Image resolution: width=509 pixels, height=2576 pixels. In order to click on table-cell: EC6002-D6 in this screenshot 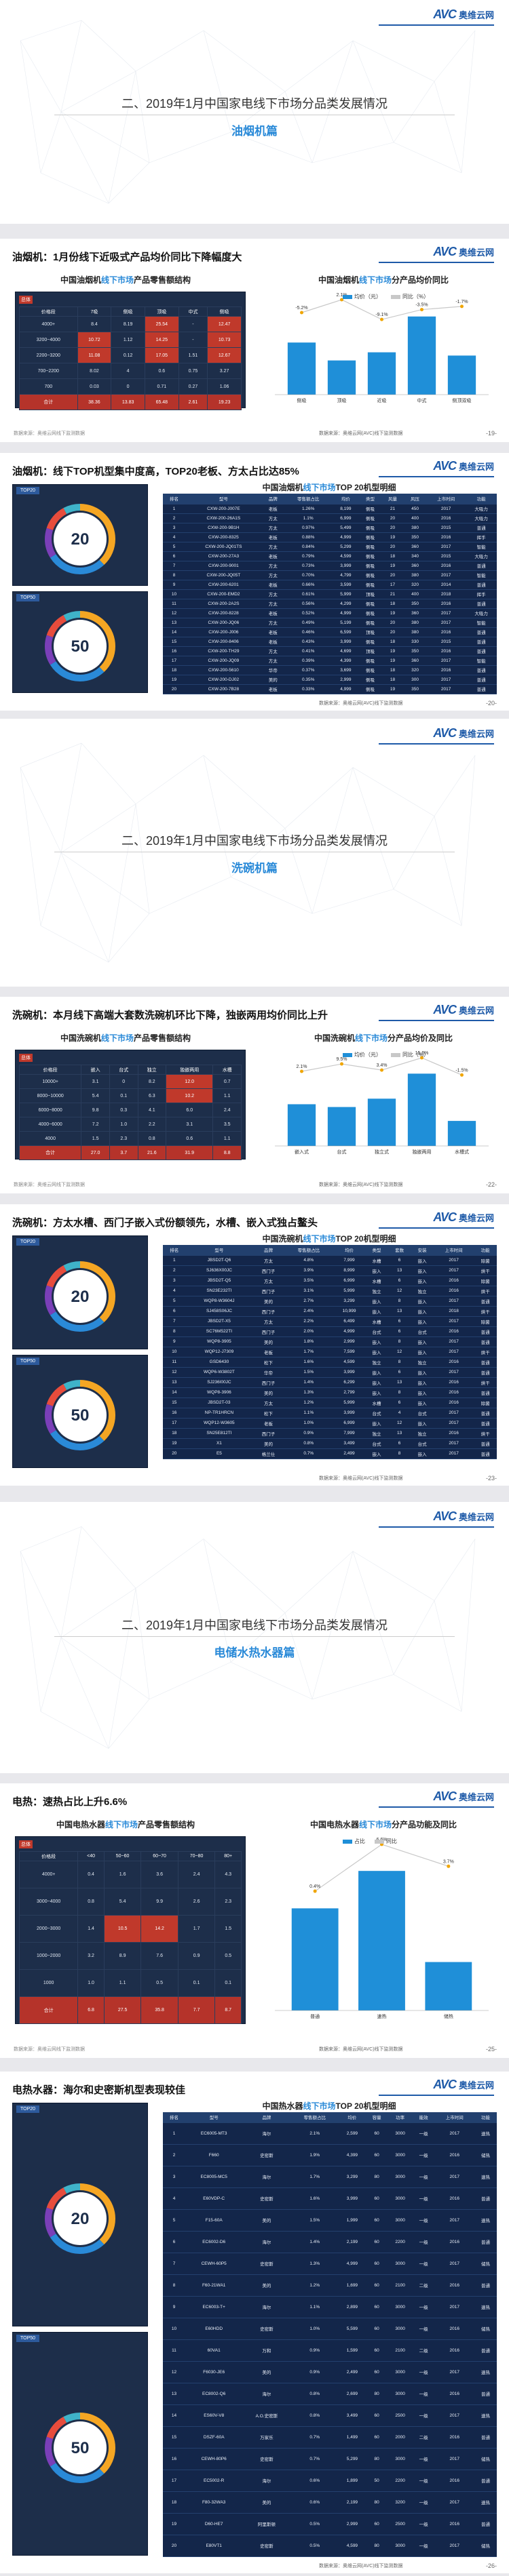, I will do `click(214, 2242)`.